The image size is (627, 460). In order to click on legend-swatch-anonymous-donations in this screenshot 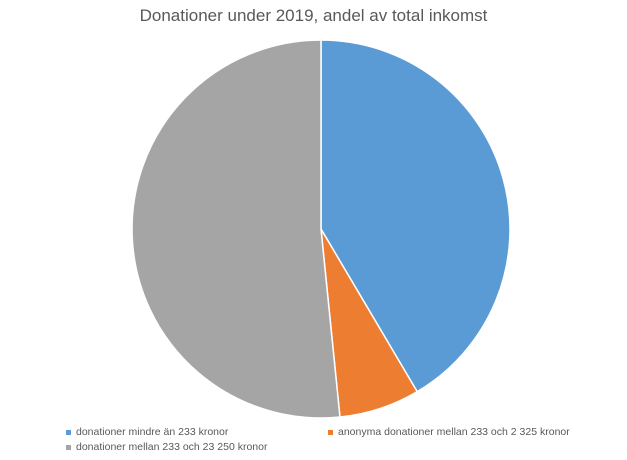, I will do `click(330, 432)`.